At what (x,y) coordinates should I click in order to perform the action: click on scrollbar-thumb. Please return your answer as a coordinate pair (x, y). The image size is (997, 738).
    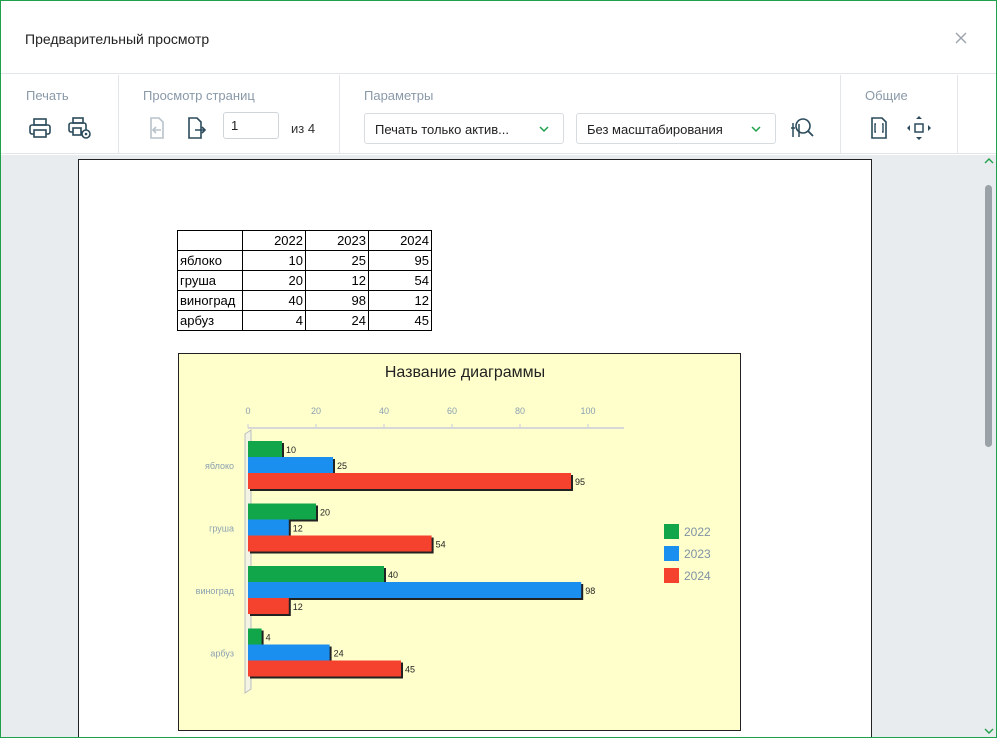
    Looking at the image, I should click on (988, 316).